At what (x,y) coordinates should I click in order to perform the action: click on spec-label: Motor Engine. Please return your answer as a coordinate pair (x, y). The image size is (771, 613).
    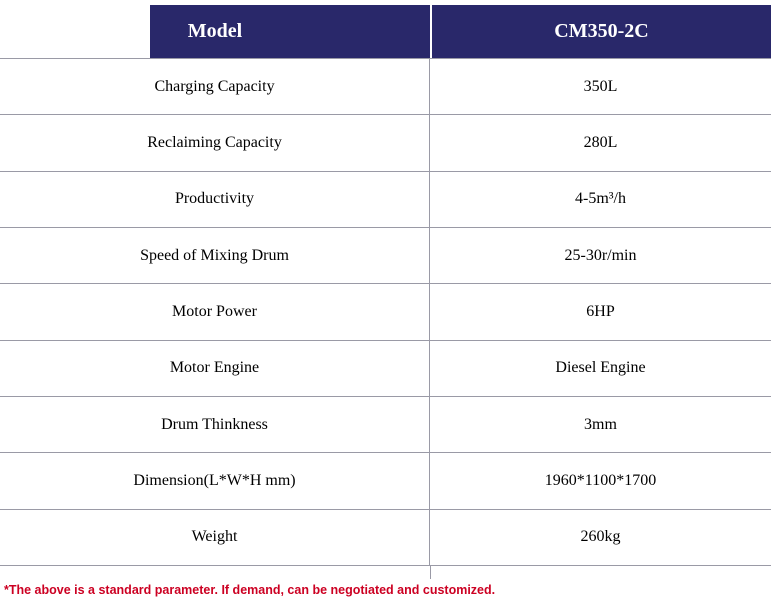
    Looking at the image, I should click on (215, 368).